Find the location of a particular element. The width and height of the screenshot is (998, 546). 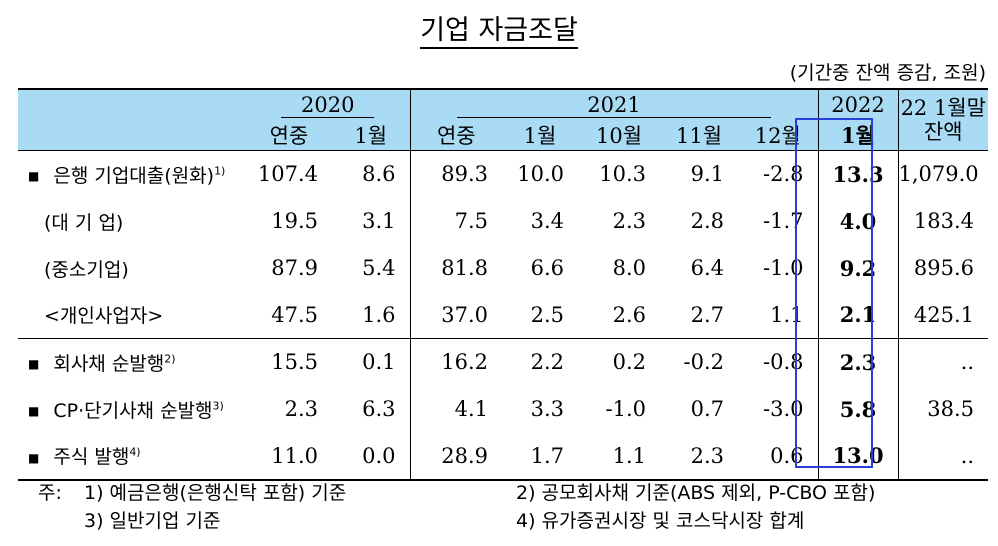

header-blank is located at coordinates (132, 104).